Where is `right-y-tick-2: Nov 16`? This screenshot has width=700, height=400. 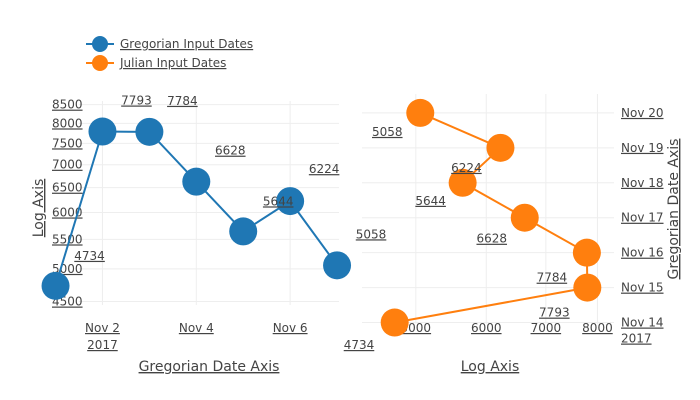 right-y-tick-2: Nov 16 is located at coordinates (642, 253).